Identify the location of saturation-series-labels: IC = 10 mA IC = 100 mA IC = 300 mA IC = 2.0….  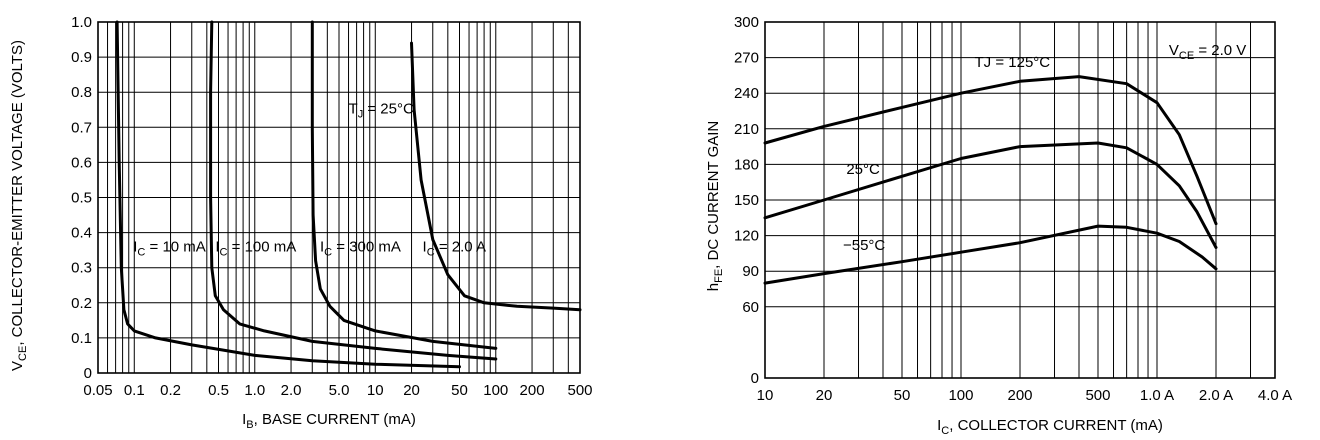
(309, 249).